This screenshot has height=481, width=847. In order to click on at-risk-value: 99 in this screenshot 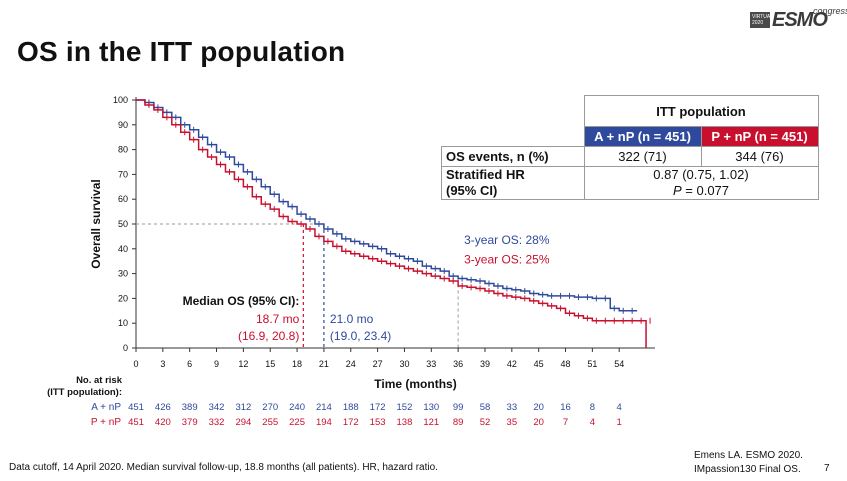, I will do `click(458, 407)`.